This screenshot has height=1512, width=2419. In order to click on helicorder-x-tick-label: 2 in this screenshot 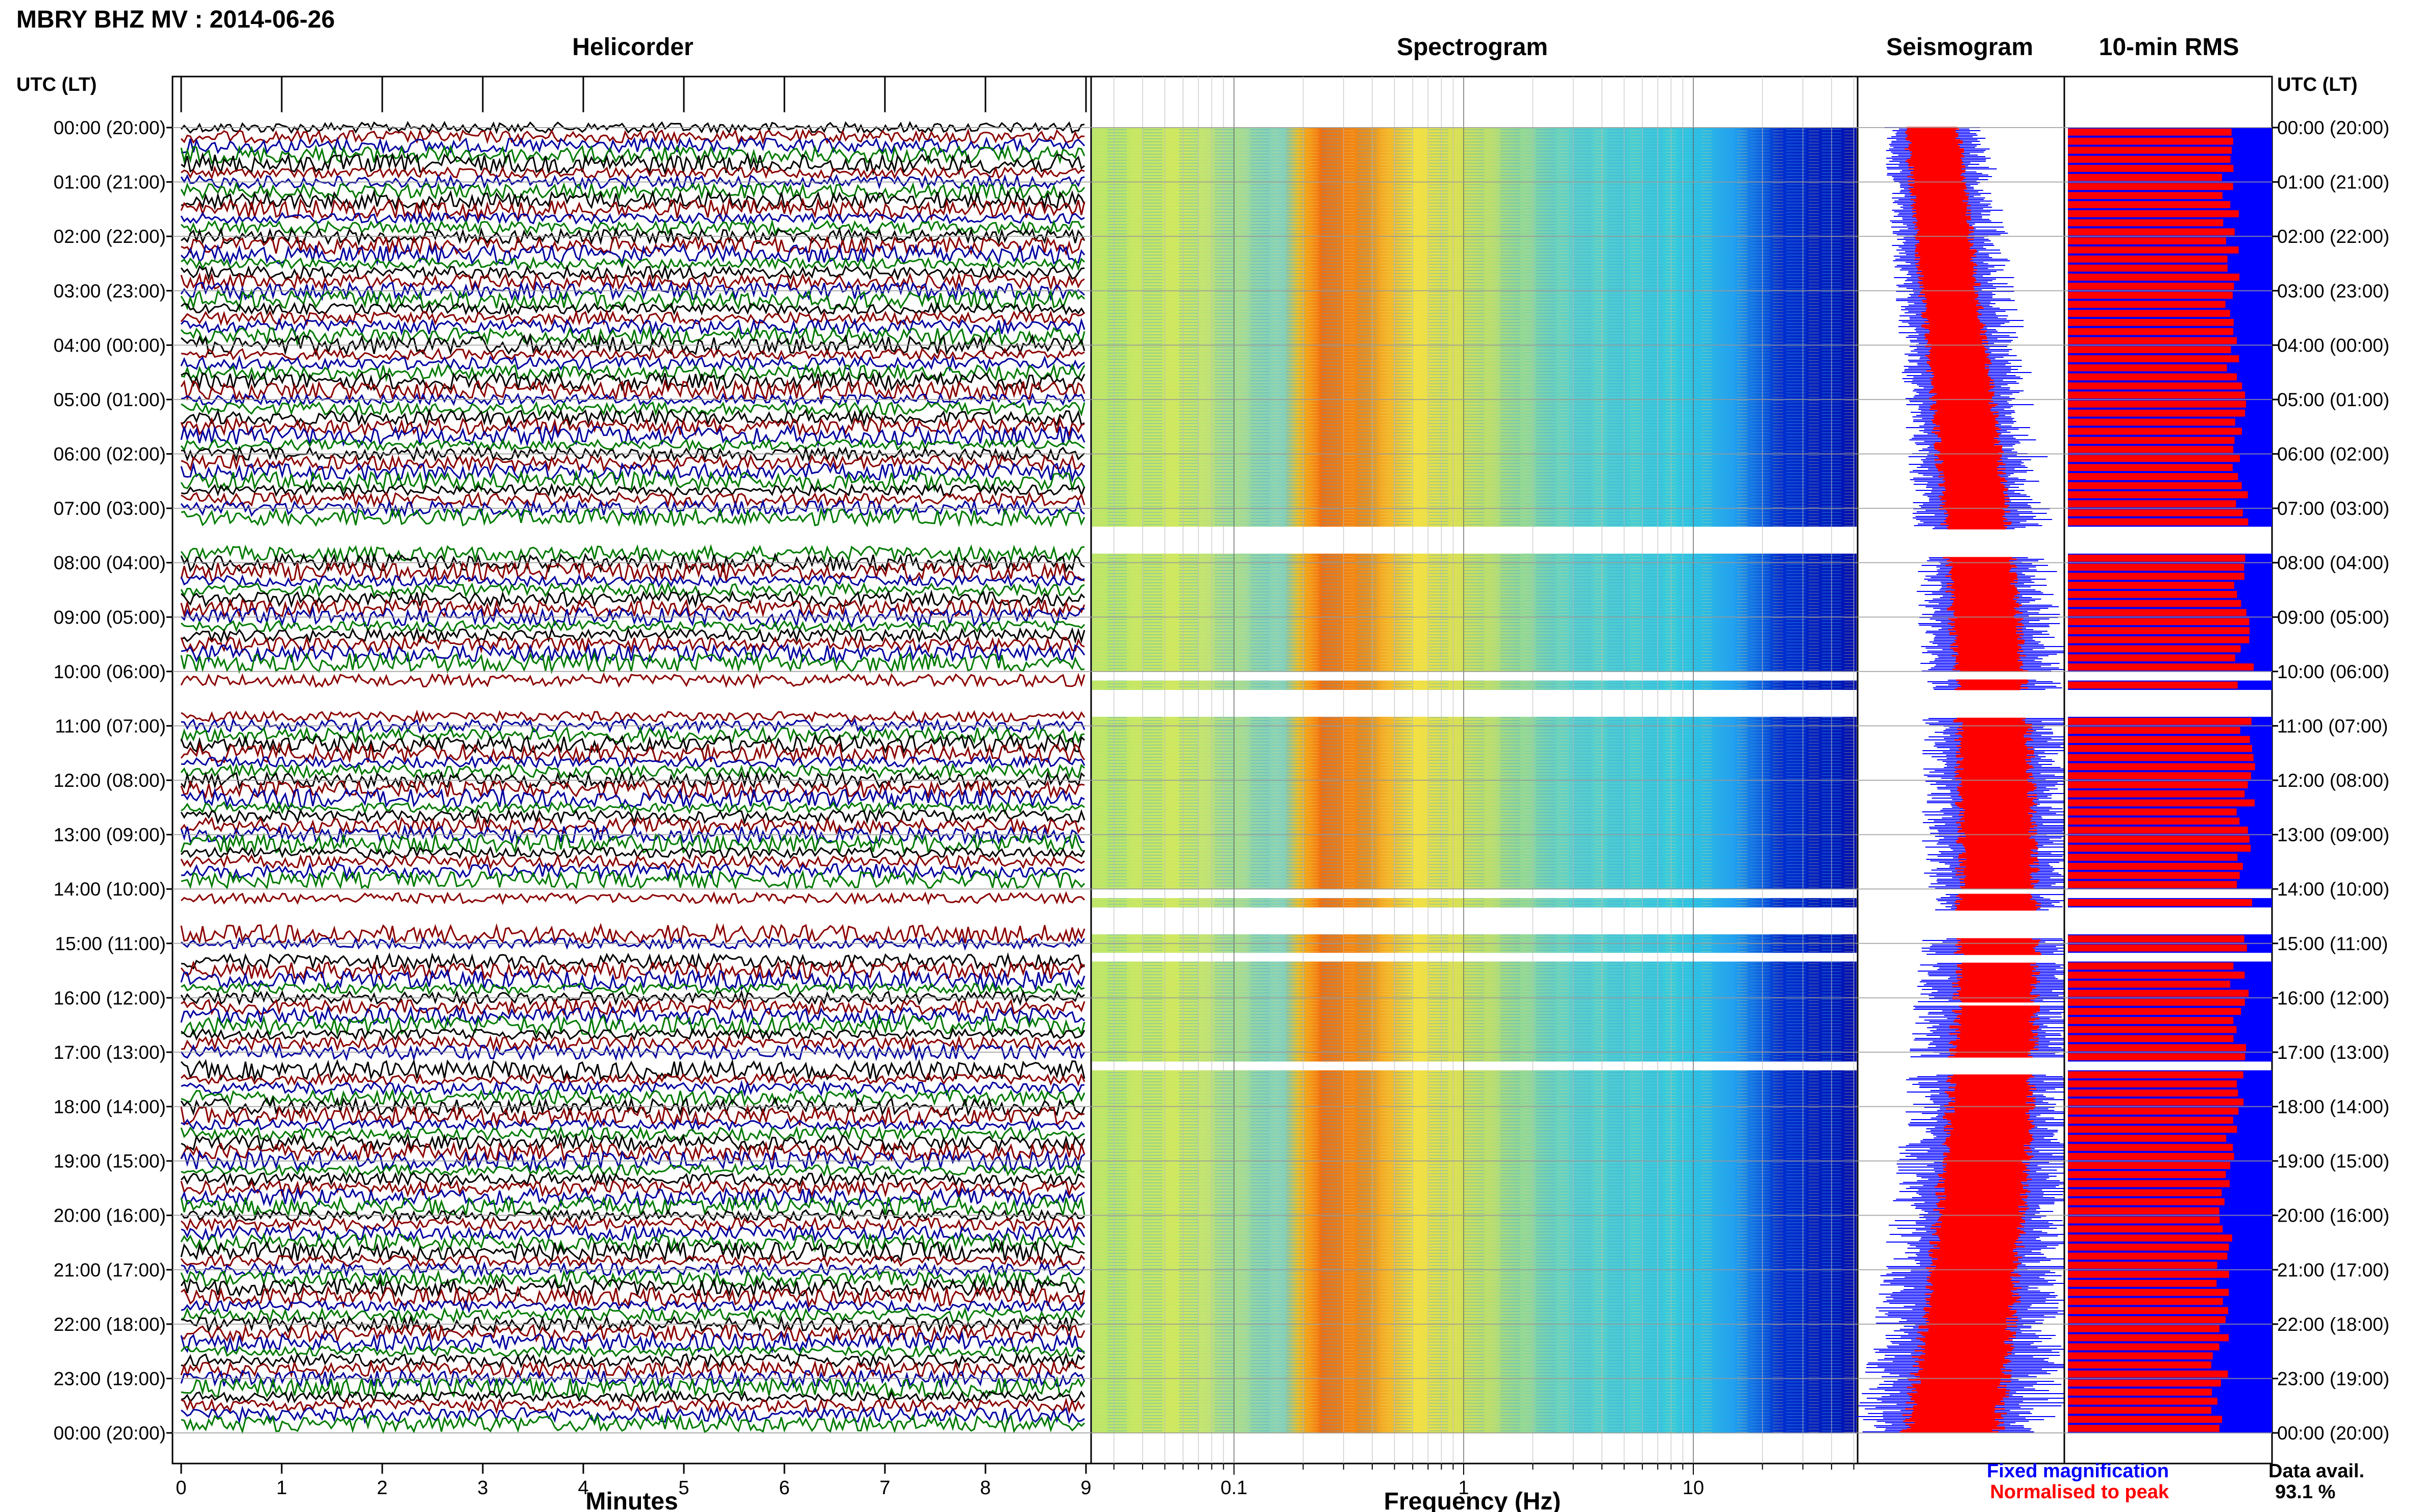, I will do `click(382, 1488)`.